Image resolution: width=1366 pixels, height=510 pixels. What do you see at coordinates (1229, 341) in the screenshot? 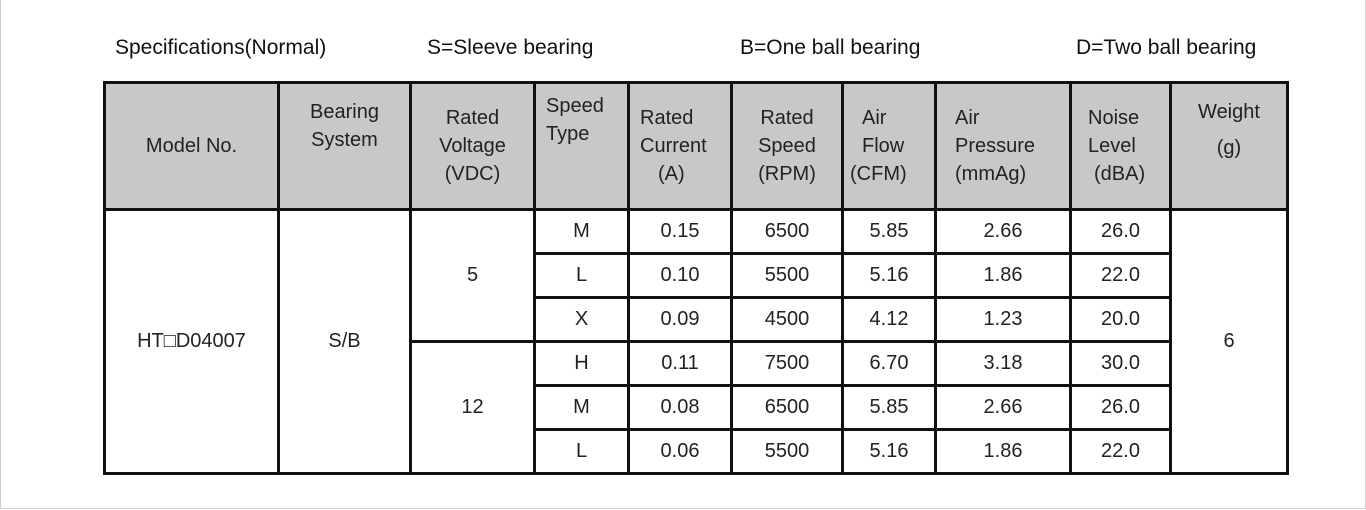
I see `weight-cell: 6` at bounding box center [1229, 341].